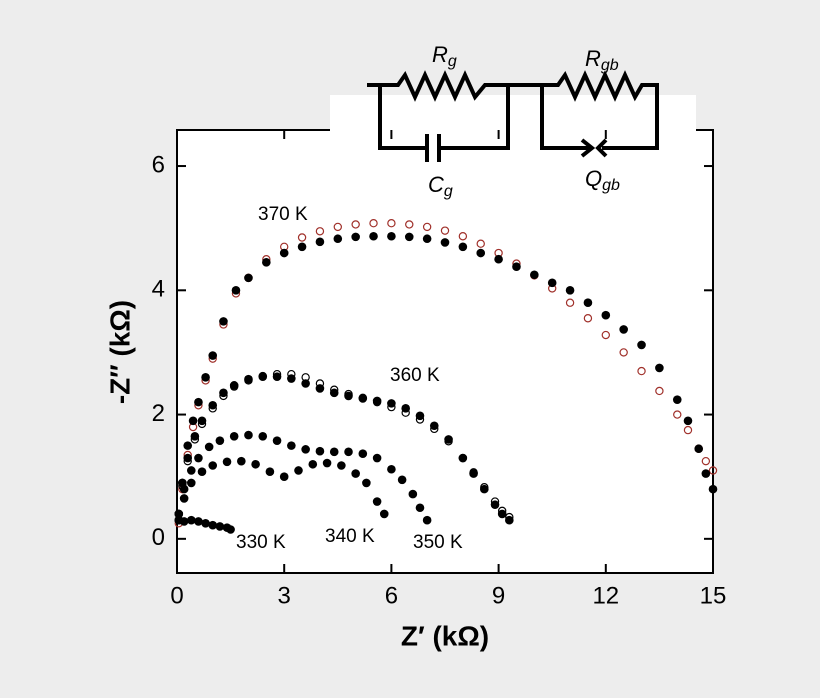 This screenshot has height=698, width=820. What do you see at coordinates (713, 595) in the screenshot?
I see `x-tick-label: 15` at bounding box center [713, 595].